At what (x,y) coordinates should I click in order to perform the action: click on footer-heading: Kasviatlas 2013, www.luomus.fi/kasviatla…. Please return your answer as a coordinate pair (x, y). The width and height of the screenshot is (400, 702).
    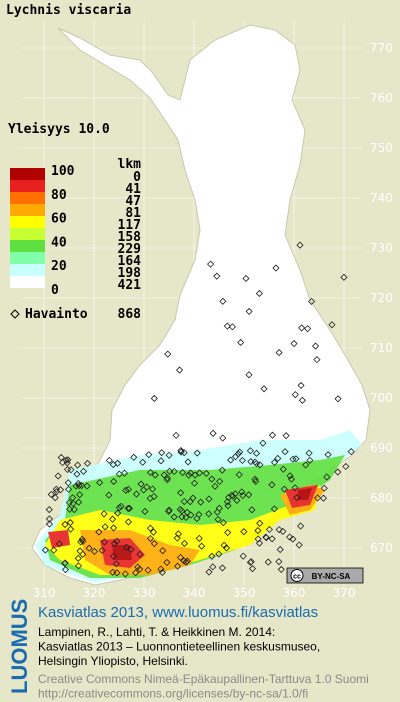
    Looking at the image, I should click on (178, 612).